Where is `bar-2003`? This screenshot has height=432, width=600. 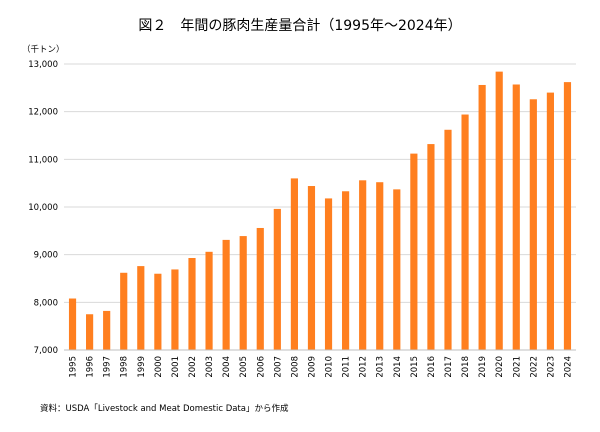
bar-2003 is located at coordinates (209, 300).